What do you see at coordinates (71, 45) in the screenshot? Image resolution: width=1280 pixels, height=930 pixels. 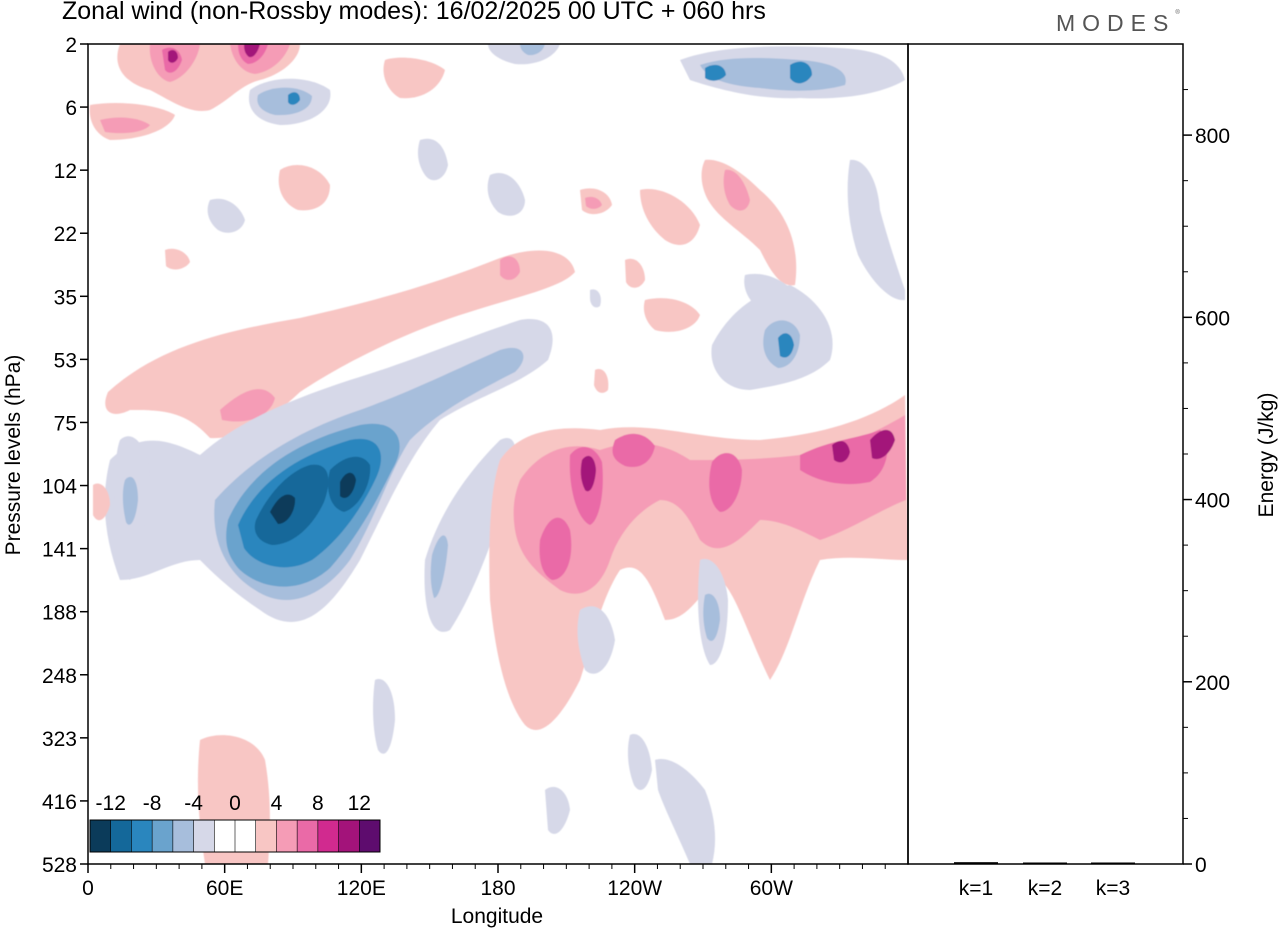 I see `y-tick-label: 2` at bounding box center [71, 45].